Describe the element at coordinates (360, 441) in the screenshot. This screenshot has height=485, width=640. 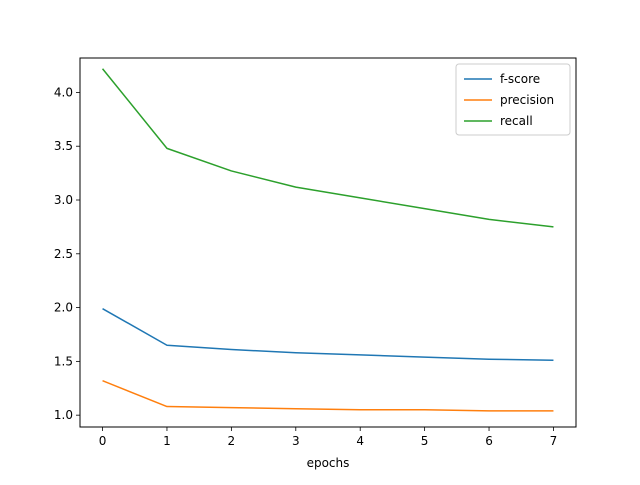
I see `x-tick-label: 4` at that location.